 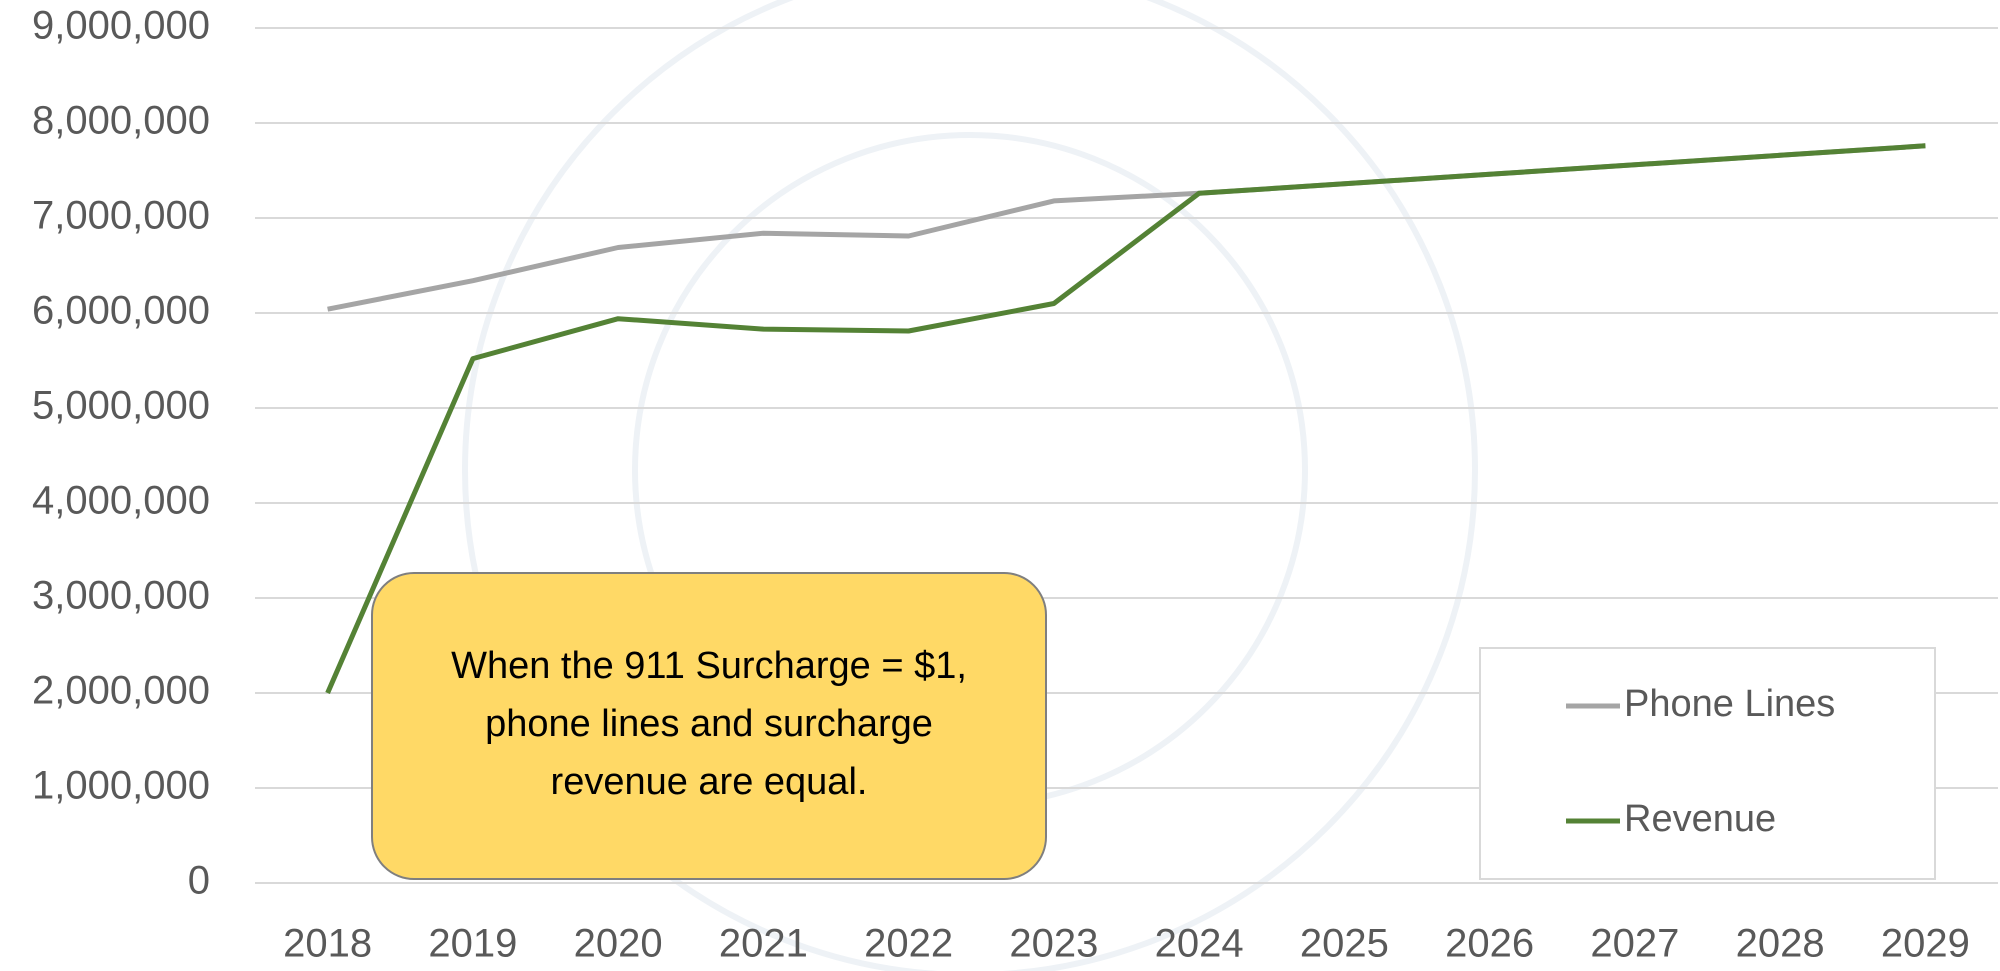 I want to click on annotation-text: revenue are equal., so click(x=709, y=782).